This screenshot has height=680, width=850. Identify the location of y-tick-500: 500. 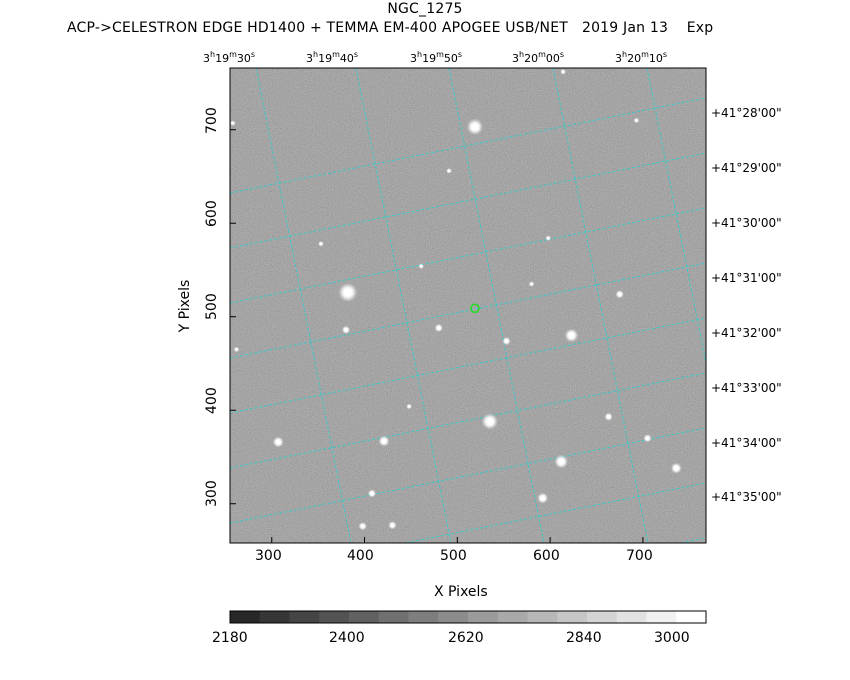
(212, 306).